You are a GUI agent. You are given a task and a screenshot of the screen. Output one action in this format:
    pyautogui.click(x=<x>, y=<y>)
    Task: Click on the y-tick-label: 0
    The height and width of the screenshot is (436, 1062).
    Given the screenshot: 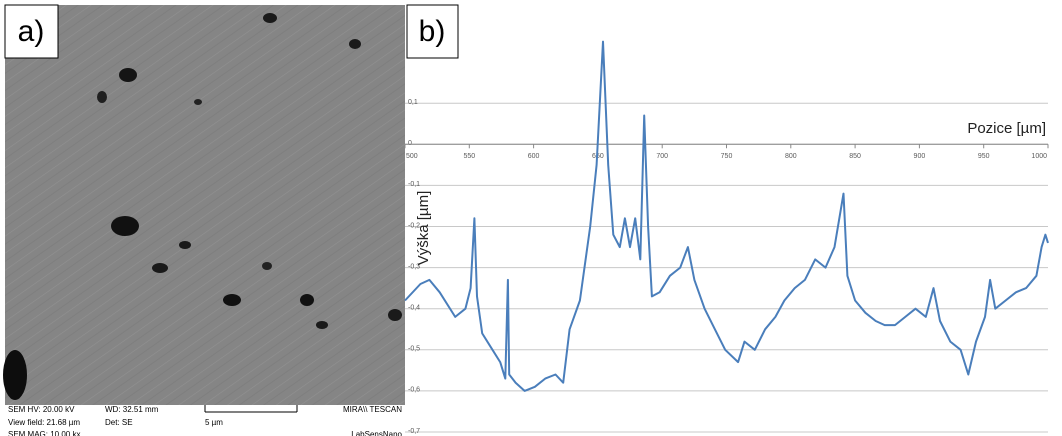 What is the action you would take?
    pyautogui.click(x=410, y=143)
    